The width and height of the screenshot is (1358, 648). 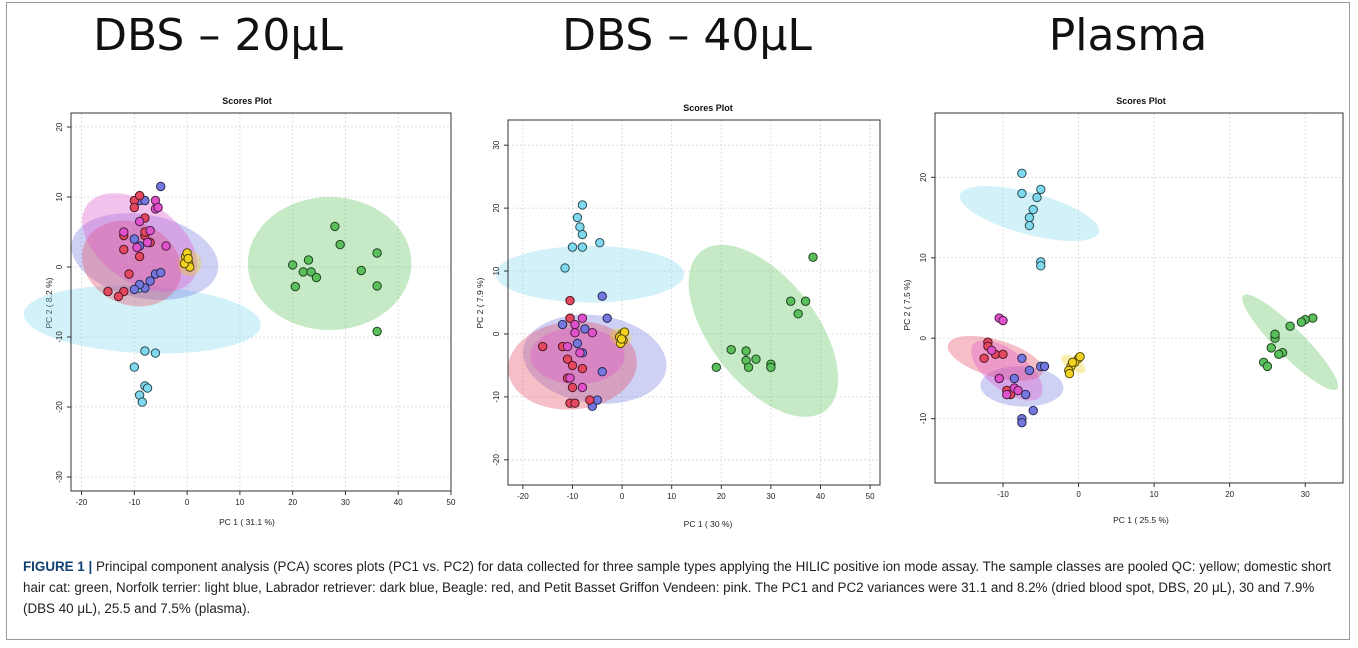 What do you see at coordinates (247, 522) in the screenshot?
I see `x-axis-label: PC 1 ( 31.1 %)` at bounding box center [247, 522].